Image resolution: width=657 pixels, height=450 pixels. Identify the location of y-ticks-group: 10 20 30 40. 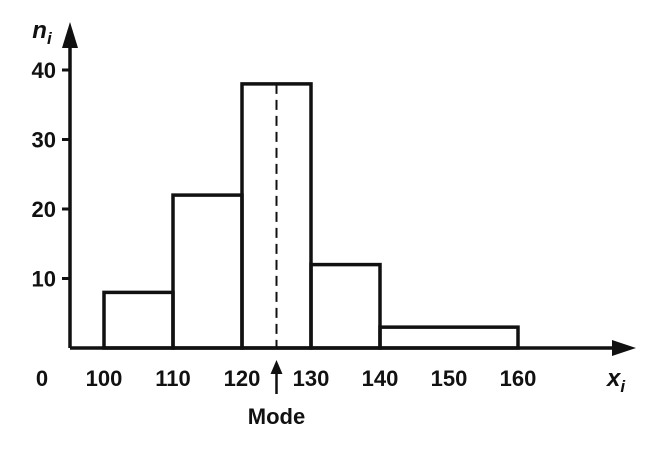
(51, 175).